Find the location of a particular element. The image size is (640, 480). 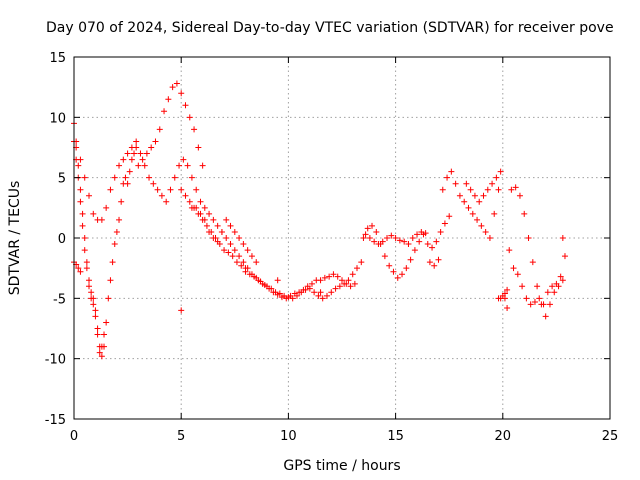

series-trace-n is located at coordinates (537, 252).